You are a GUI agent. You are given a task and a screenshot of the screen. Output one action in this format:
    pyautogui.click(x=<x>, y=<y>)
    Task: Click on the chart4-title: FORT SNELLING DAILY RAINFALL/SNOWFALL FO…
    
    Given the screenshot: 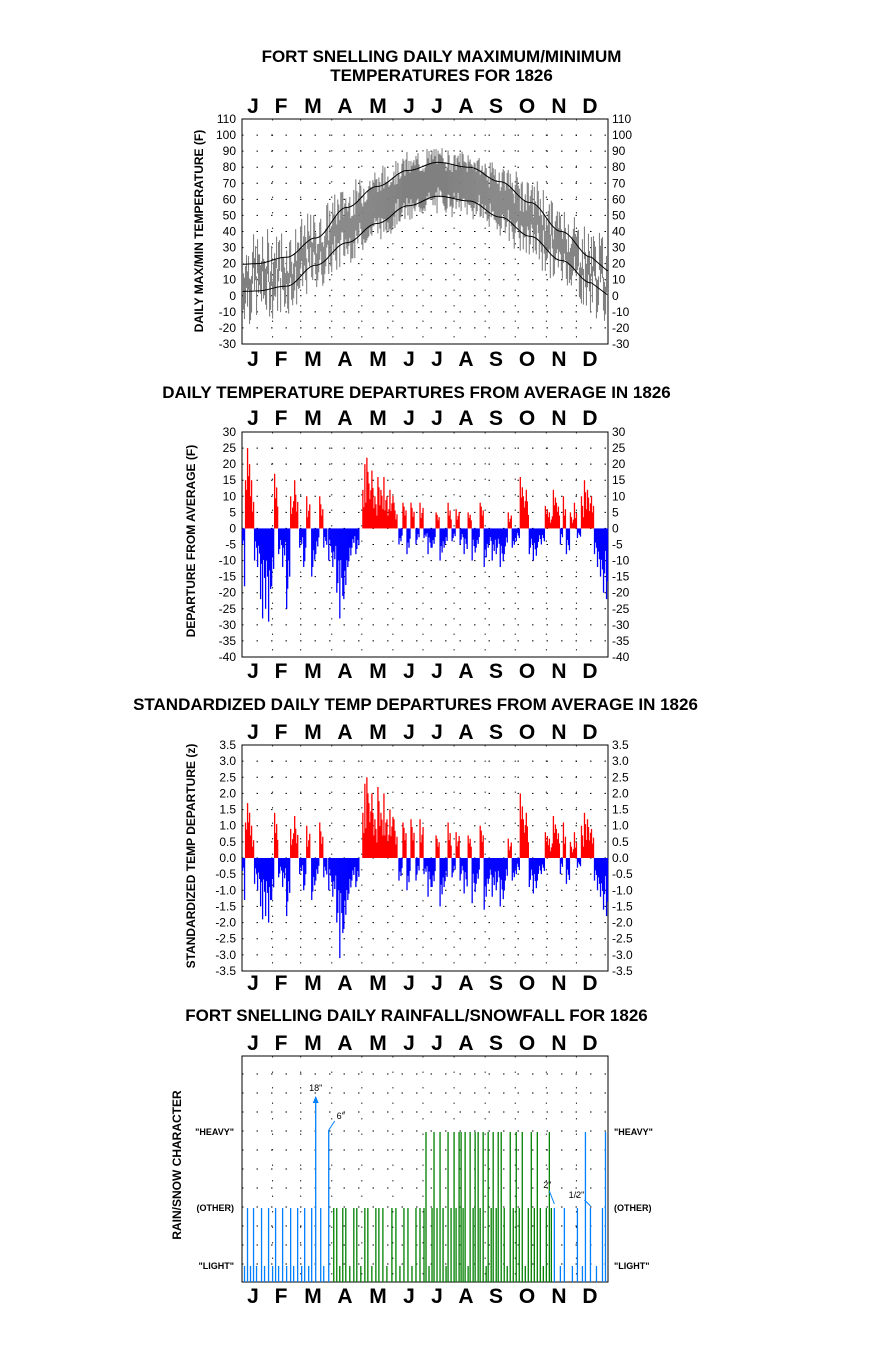 What is the action you would take?
    pyautogui.click(x=416, y=1015)
    